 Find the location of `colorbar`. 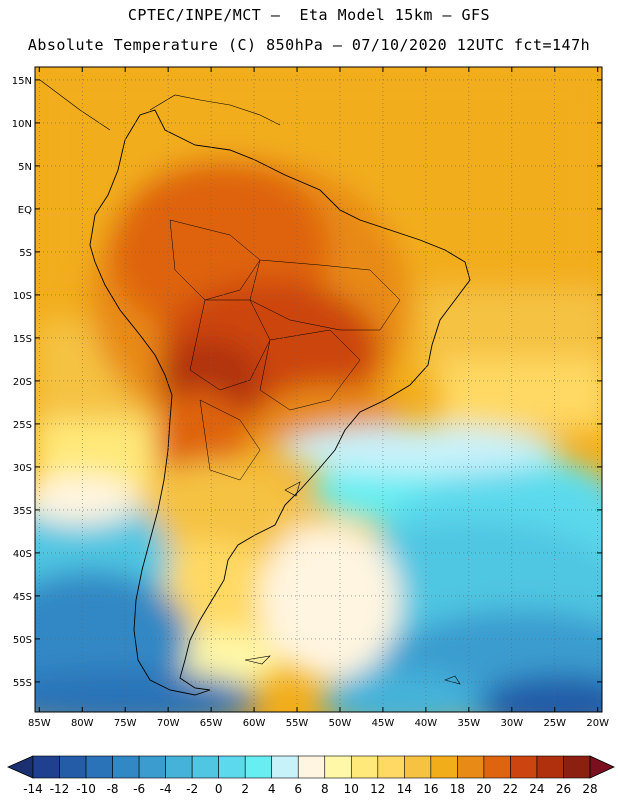

colorbar is located at coordinates (311, 767).